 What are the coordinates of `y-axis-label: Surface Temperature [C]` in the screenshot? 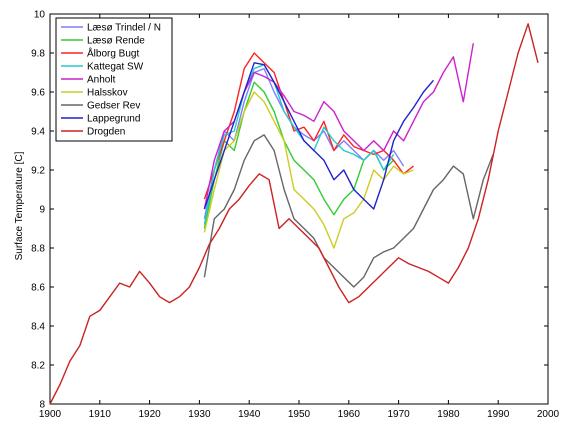 It's located at (19, 205).